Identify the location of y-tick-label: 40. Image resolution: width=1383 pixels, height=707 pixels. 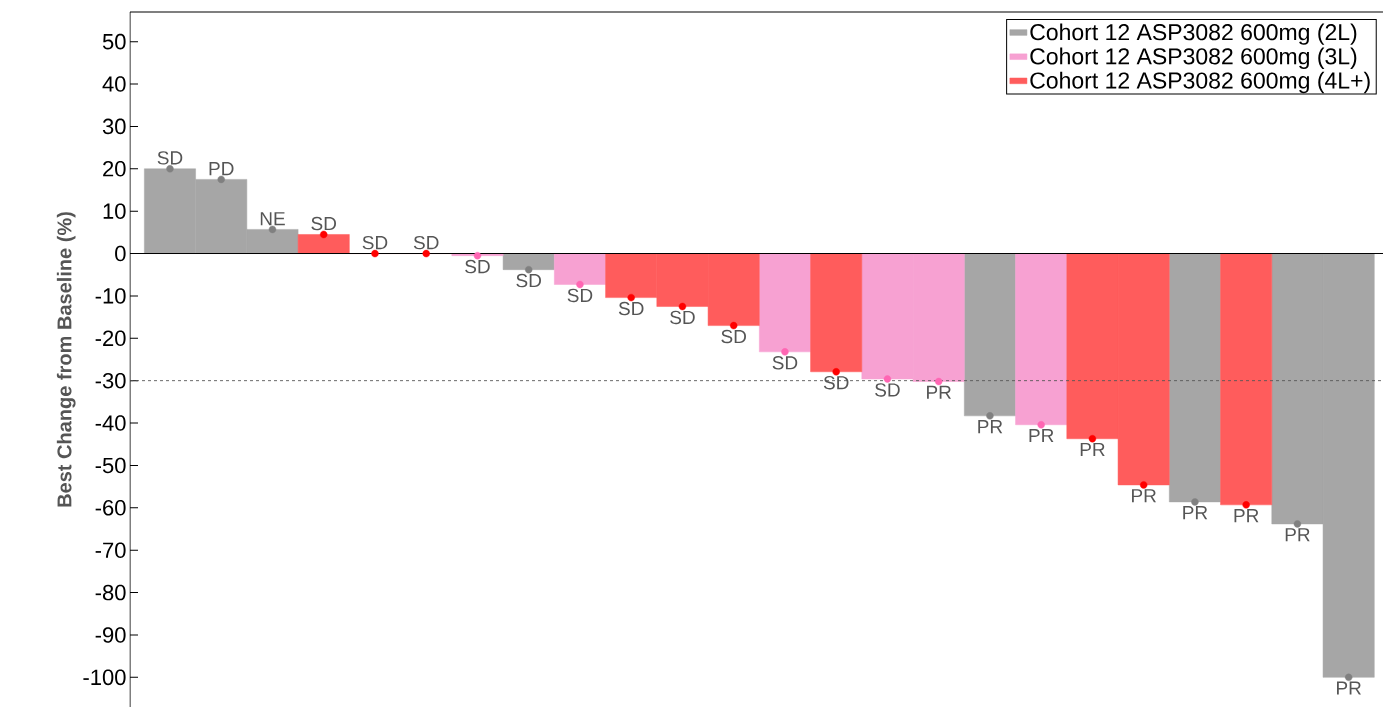
(114, 84).